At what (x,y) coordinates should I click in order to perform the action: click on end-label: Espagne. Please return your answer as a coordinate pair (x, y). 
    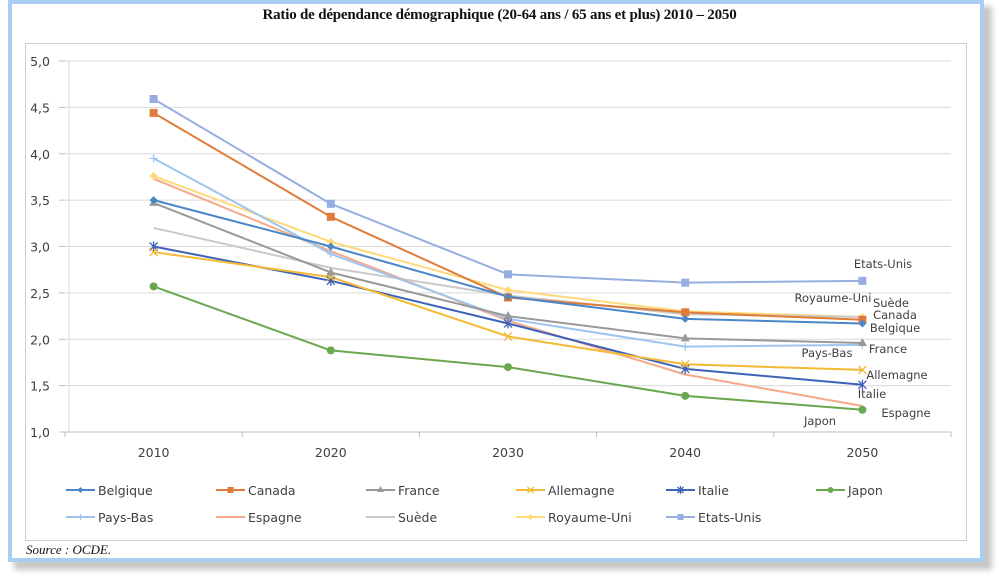
    Looking at the image, I should click on (905, 413).